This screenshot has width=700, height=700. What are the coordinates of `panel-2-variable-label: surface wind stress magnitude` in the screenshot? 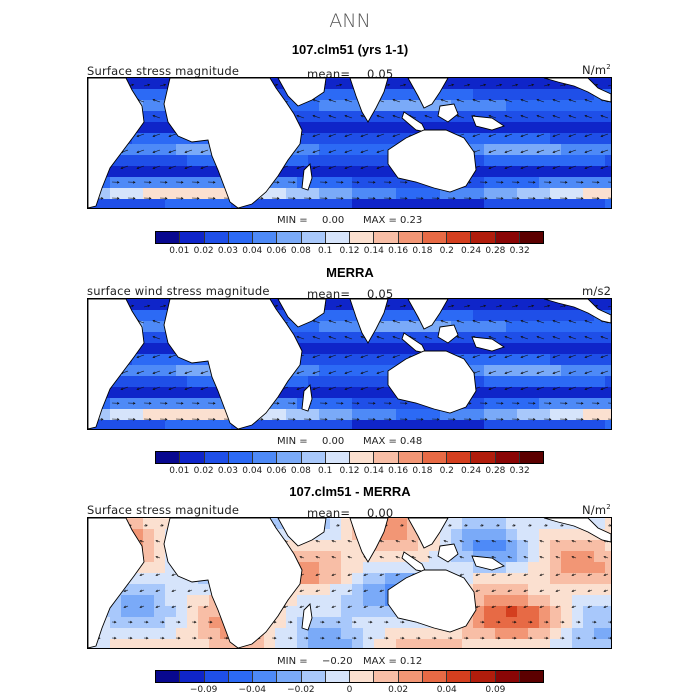 It's located at (178, 291).